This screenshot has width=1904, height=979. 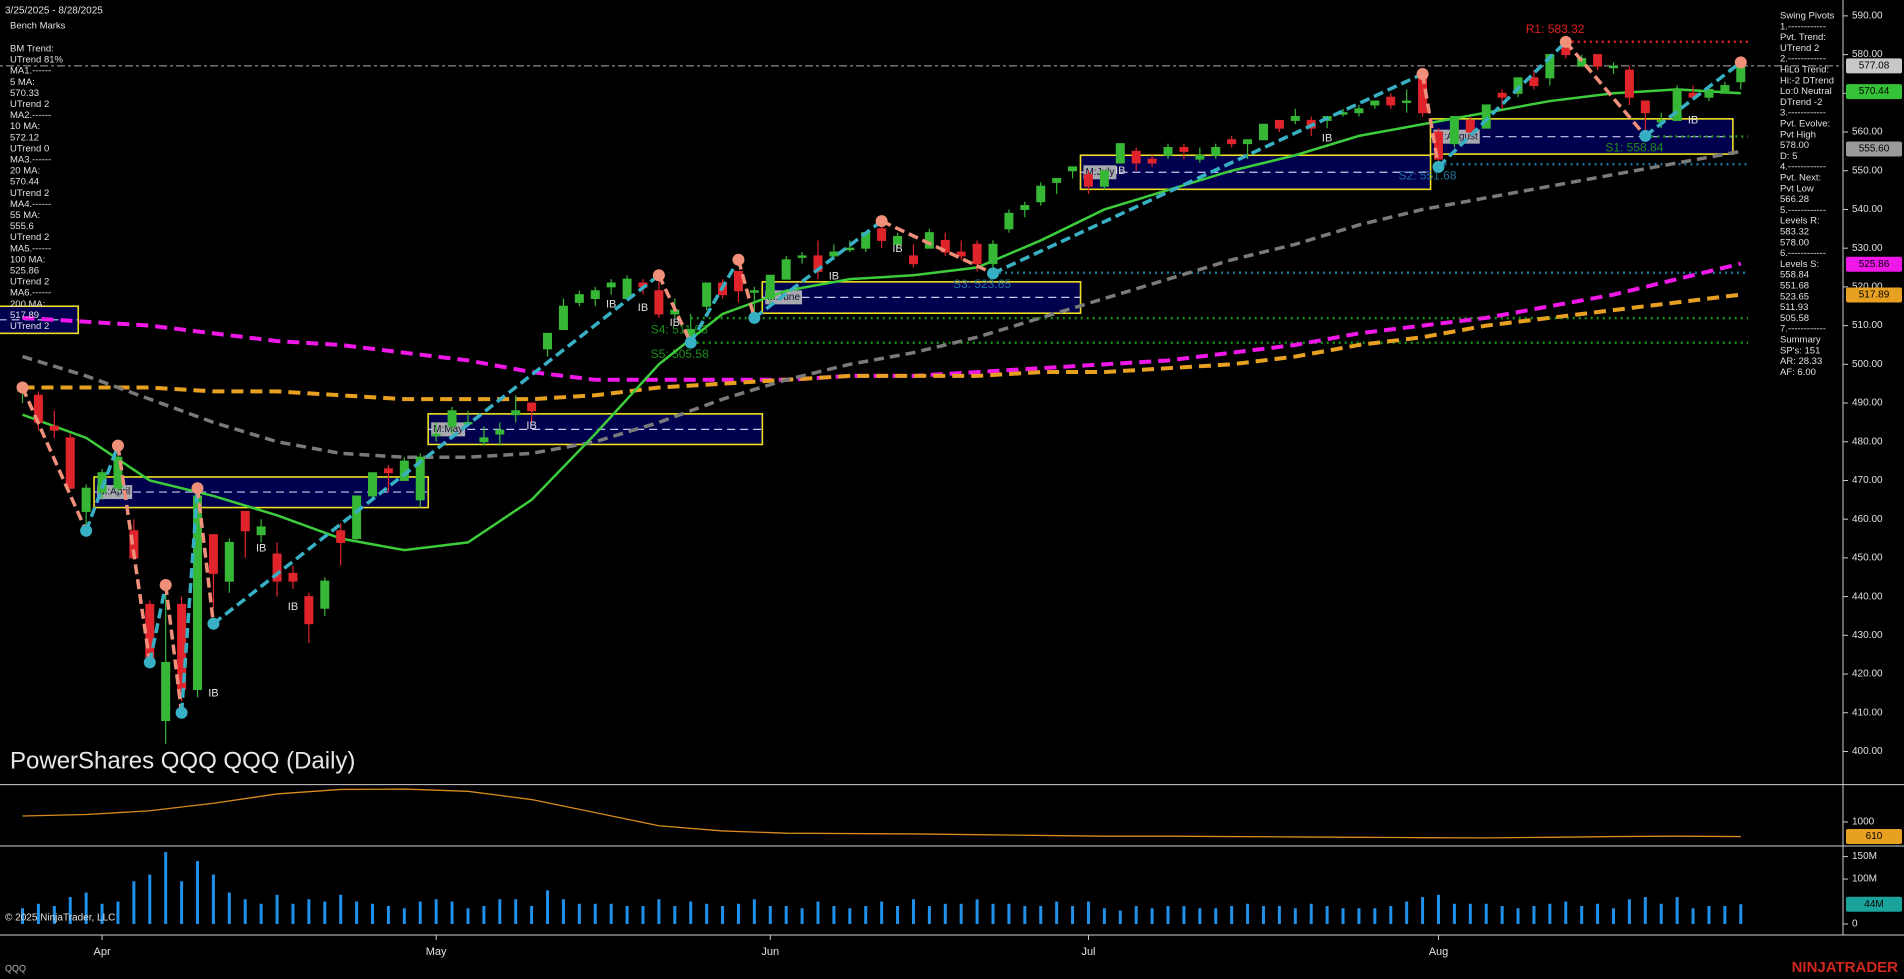 I want to click on benchmark-line: 517.89, so click(x=24, y=315).